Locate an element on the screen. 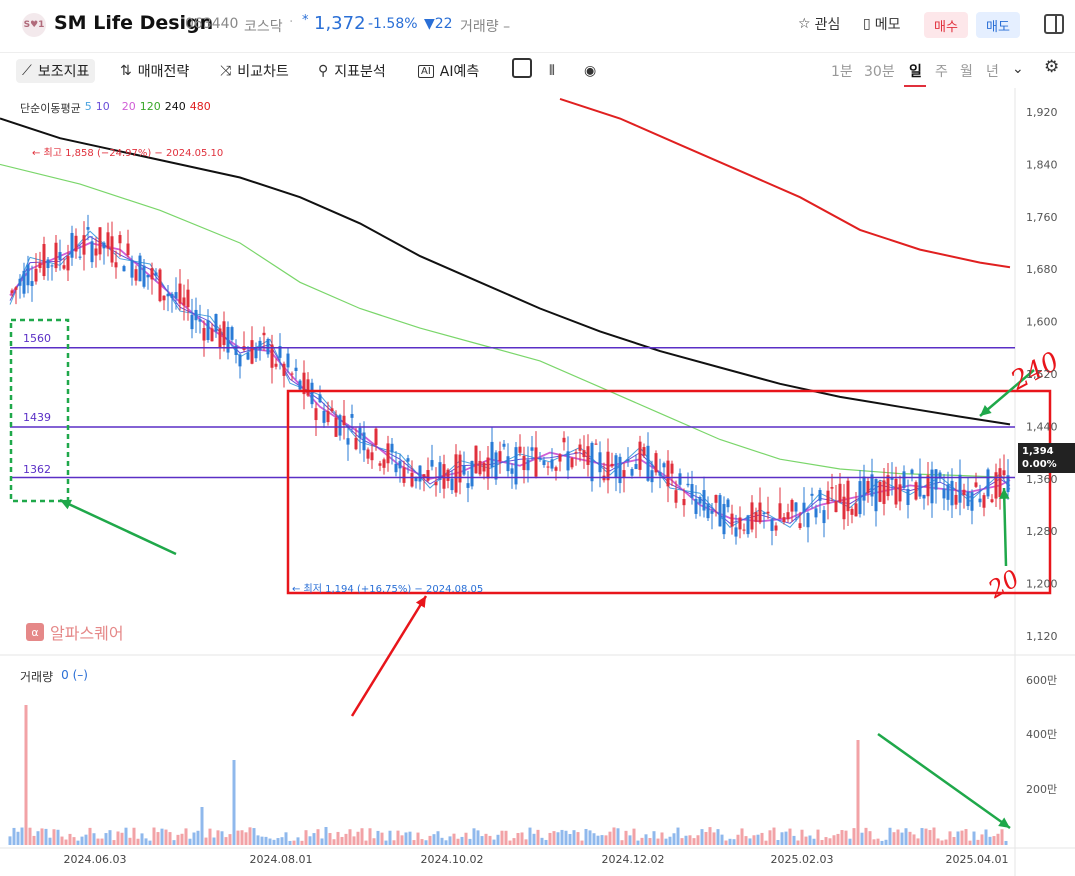 This screenshot has height=876, width=1075. chevron-down-icon: ⌄ is located at coordinates (1018, 69).